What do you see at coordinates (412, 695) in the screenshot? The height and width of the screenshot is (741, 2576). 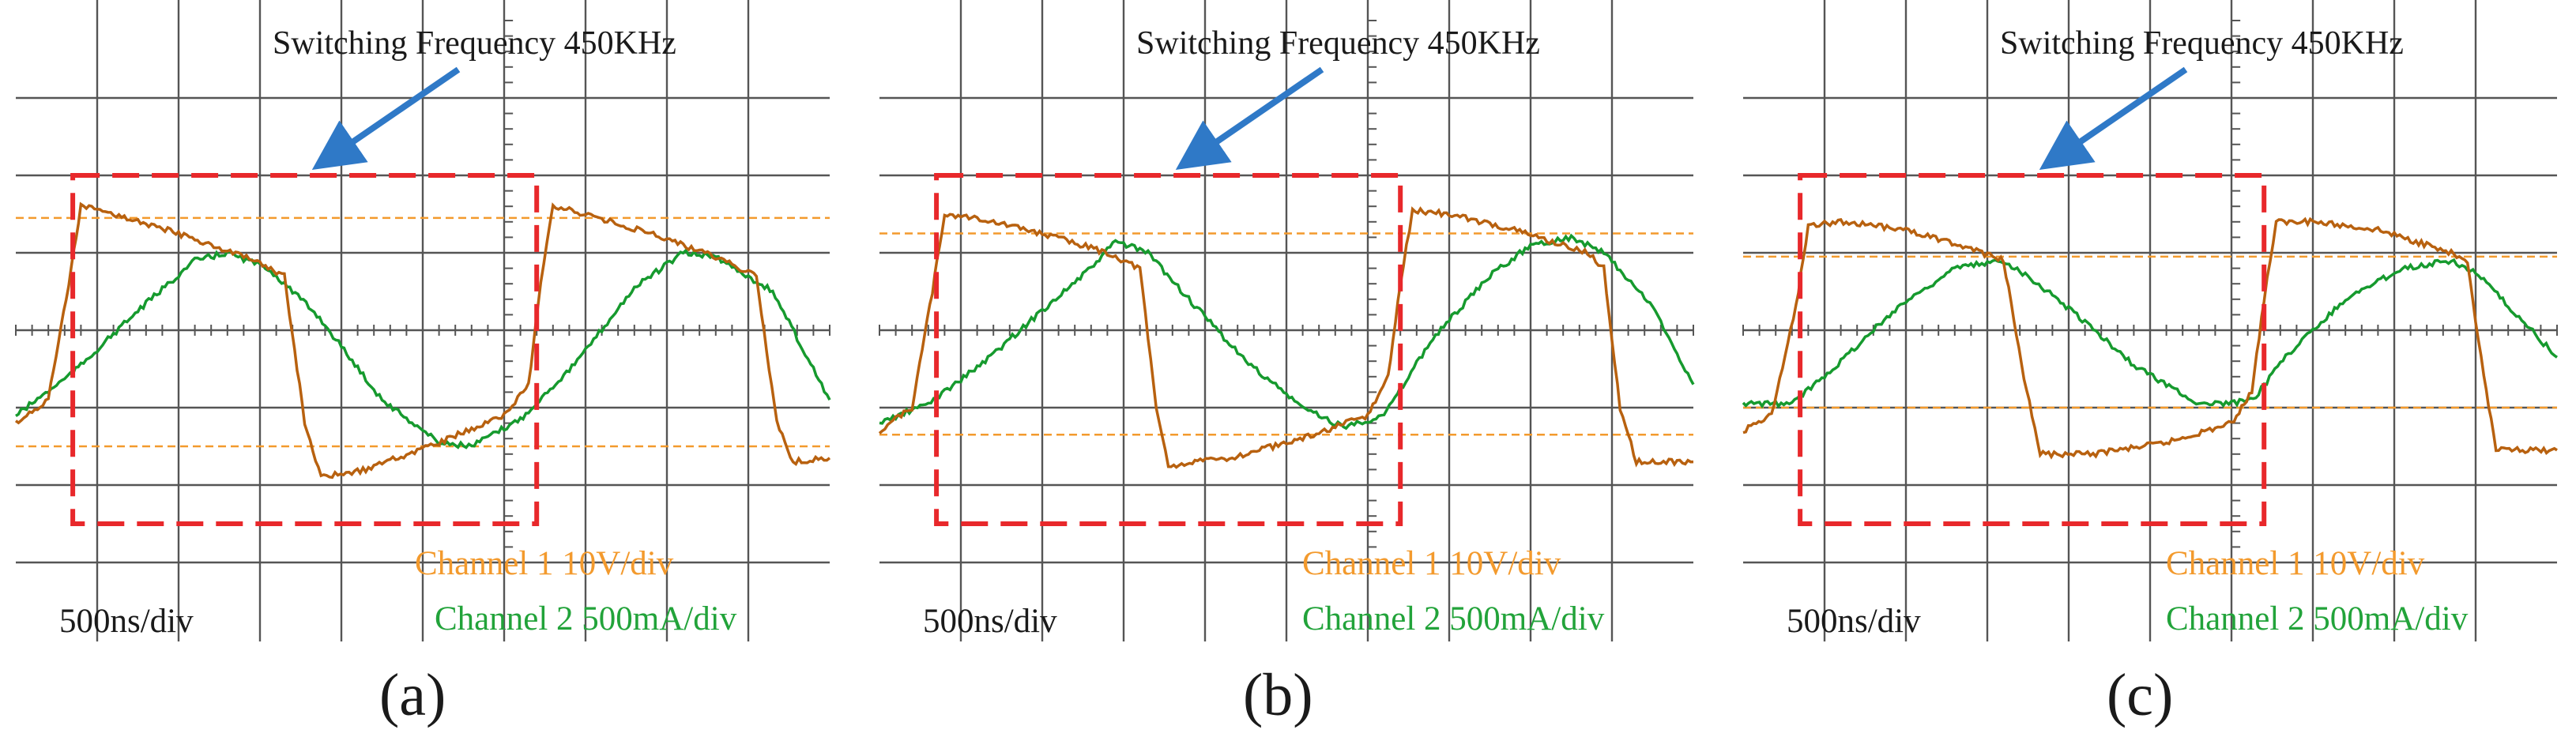 I see `panel-label: (a)` at bounding box center [412, 695].